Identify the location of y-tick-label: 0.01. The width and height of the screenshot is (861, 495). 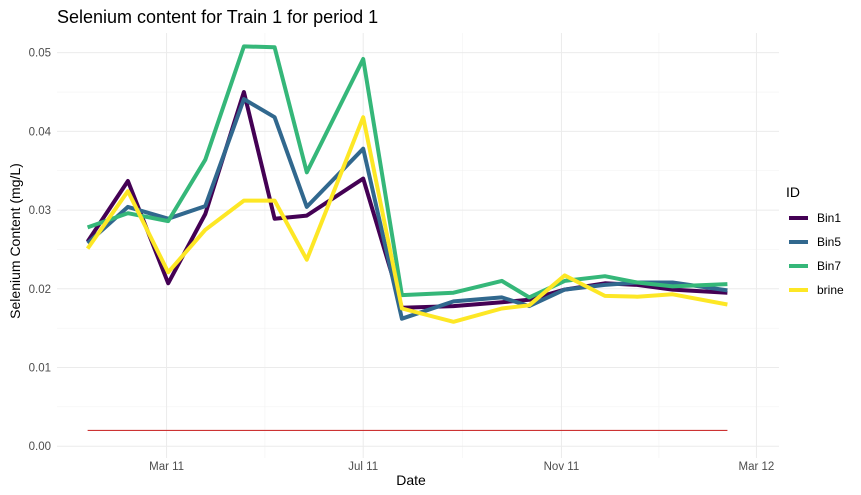
(40, 368).